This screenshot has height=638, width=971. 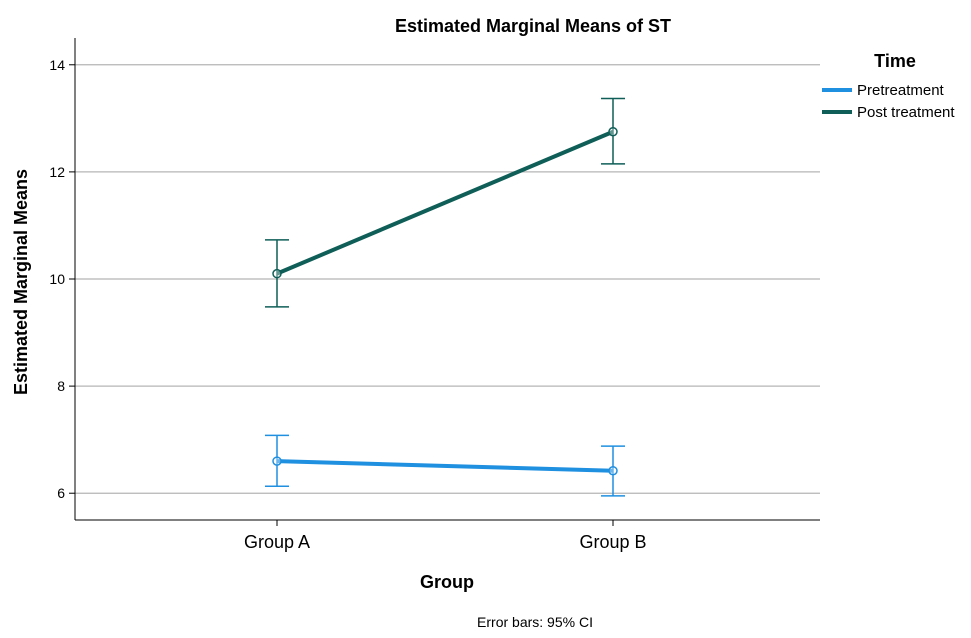 I want to click on legend-entry: Pretreatment, so click(x=883, y=90).